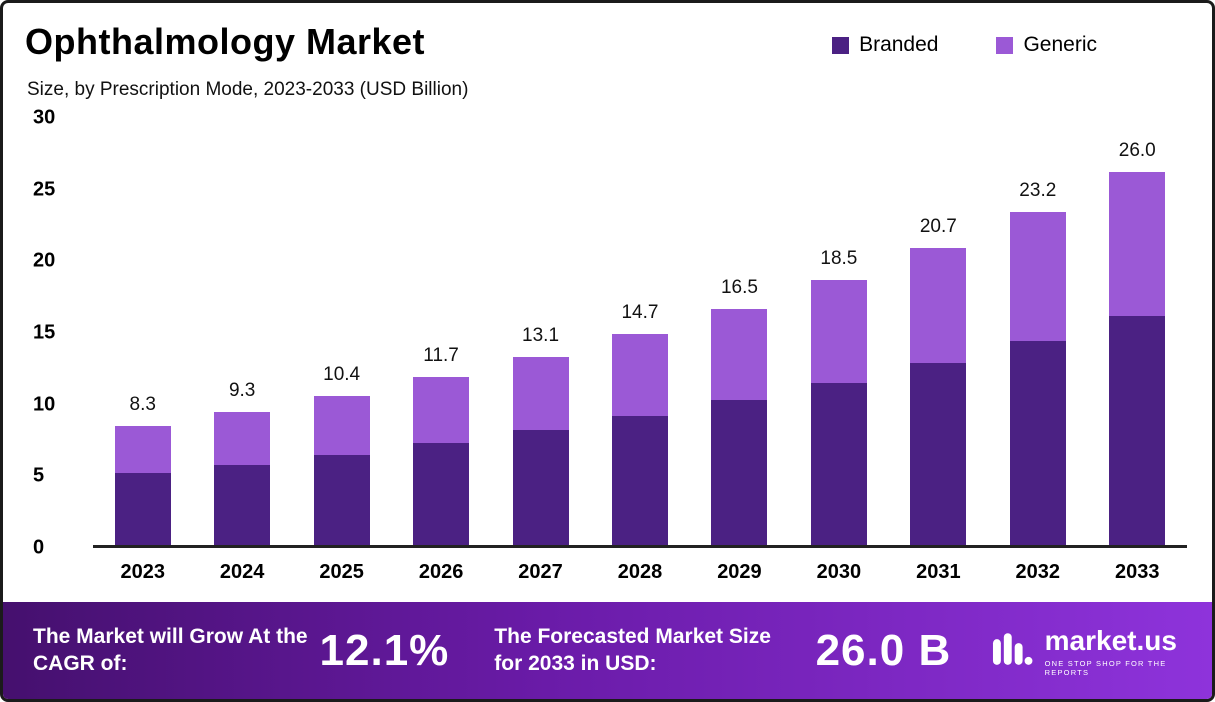  I want to click on y-tick-label: 30, so click(44, 117).